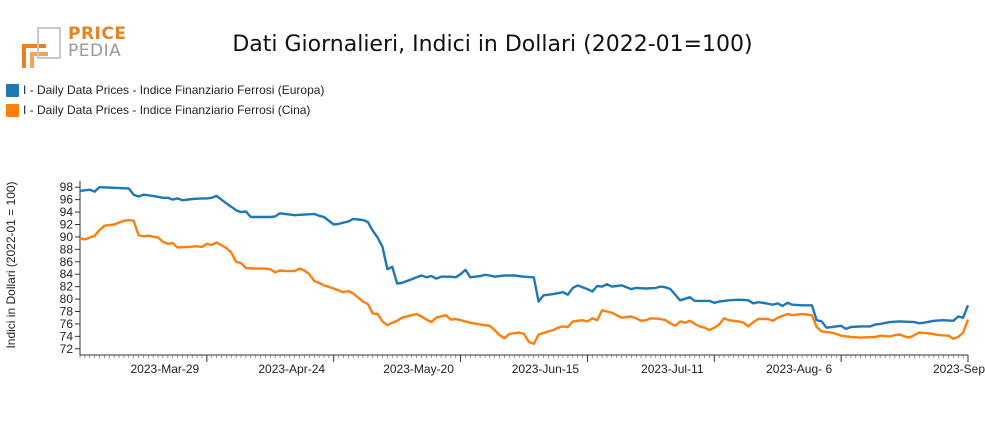 The image size is (985, 430). Describe the element at coordinates (67, 249) in the screenshot. I see `y-tick-label: 88` at that location.